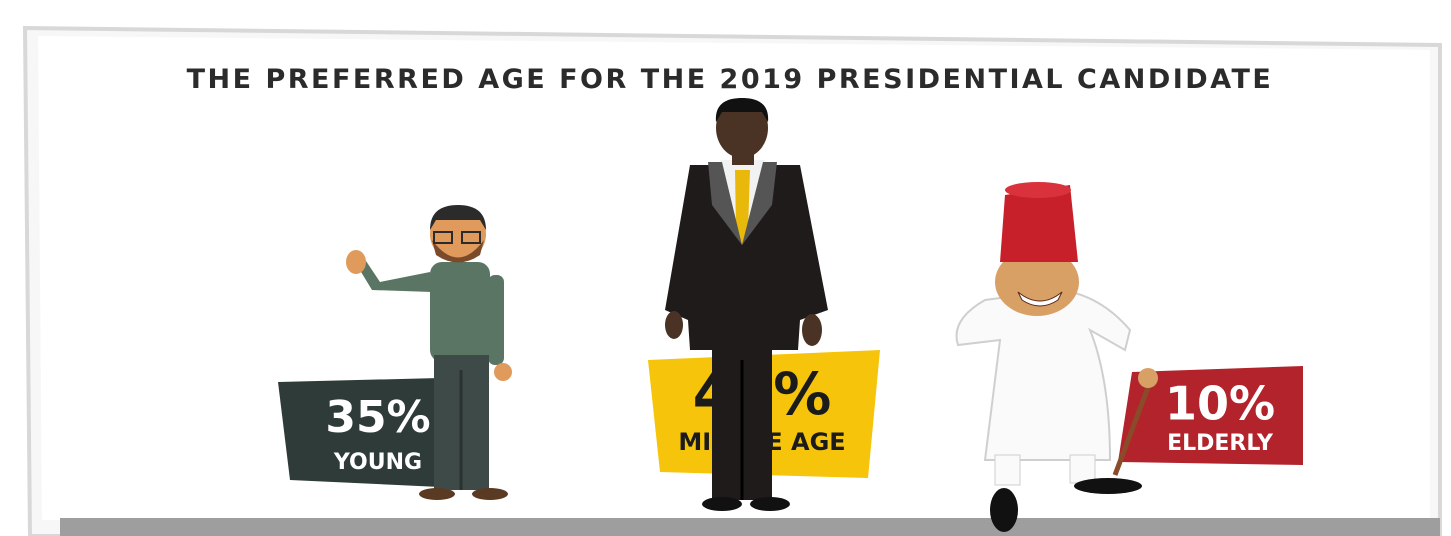 The image size is (1451, 536). What do you see at coordinates (1220, 443) in the screenshot?
I see `category-label: ELDERLY` at bounding box center [1220, 443].